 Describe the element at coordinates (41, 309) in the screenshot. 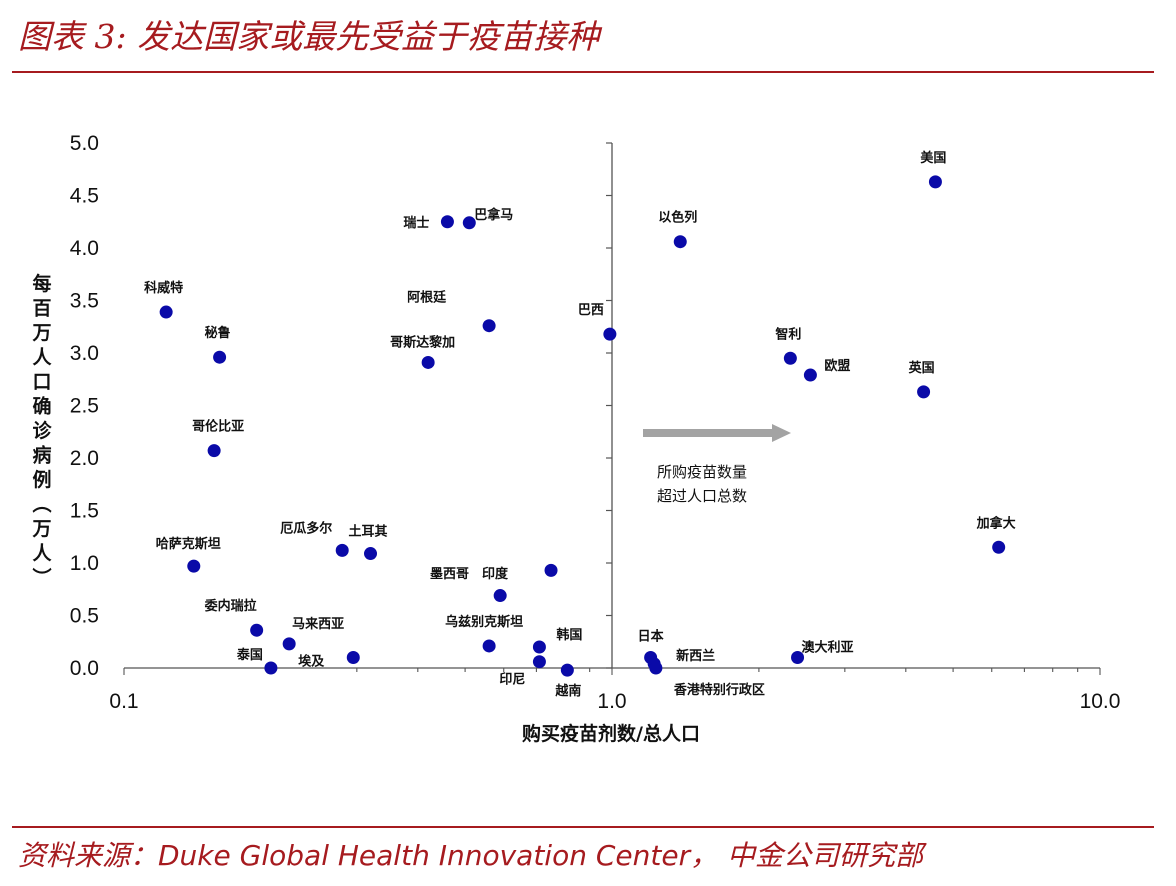

I see `y-axis-label-char: 百` at that location.